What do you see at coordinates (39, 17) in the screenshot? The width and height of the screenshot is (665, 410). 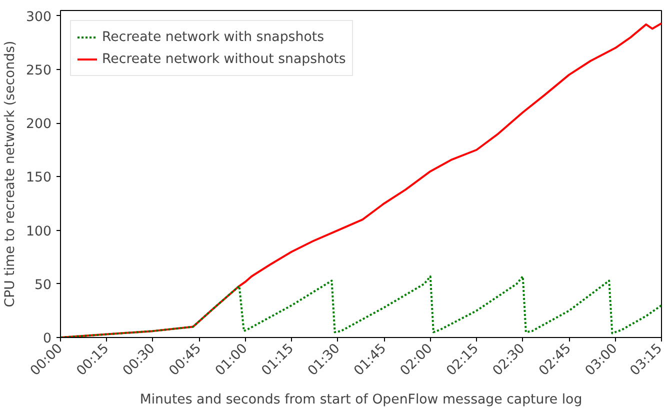 I see `y-tick-label: 300` at bounding box center [39, 17].